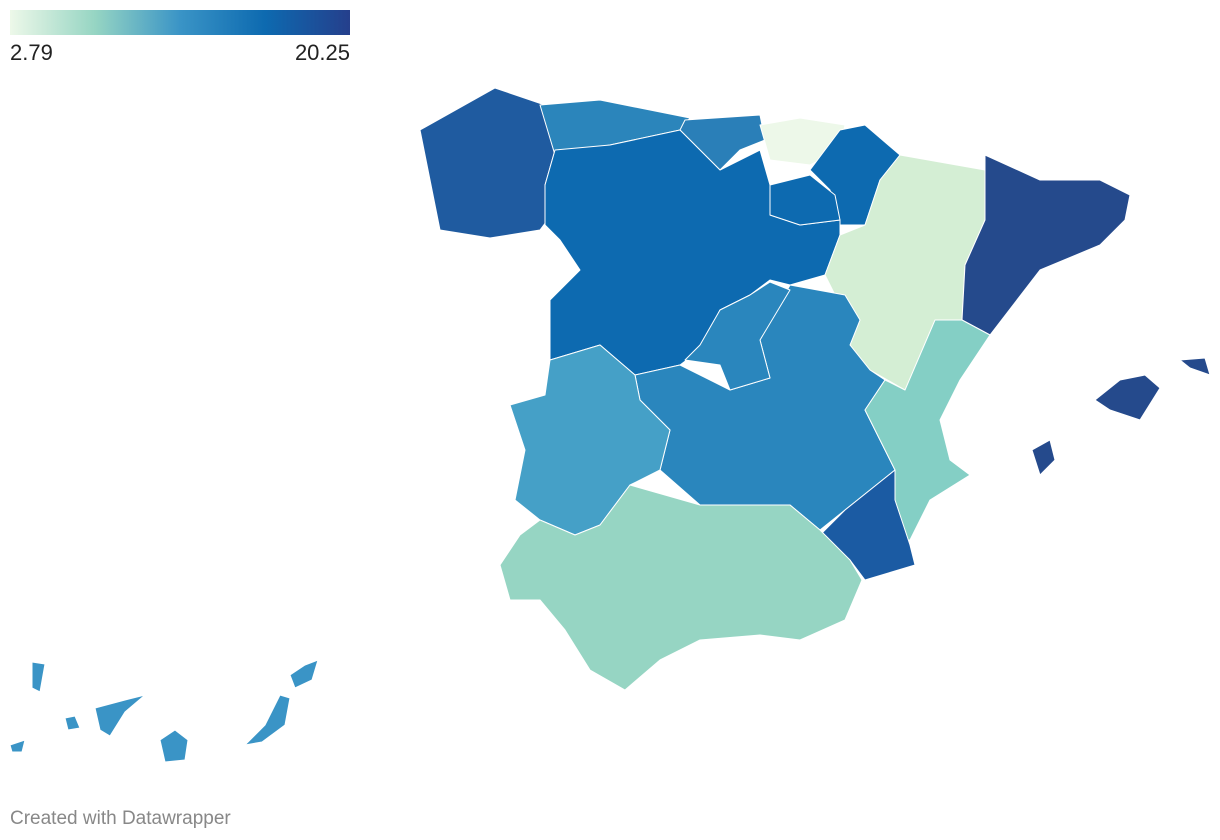 The image size is (1220, 840). What do you see at coordinates (120, 818) in the screenshot?
I see `credit: Created with Datawrapper` at bounding box center [120, 818].